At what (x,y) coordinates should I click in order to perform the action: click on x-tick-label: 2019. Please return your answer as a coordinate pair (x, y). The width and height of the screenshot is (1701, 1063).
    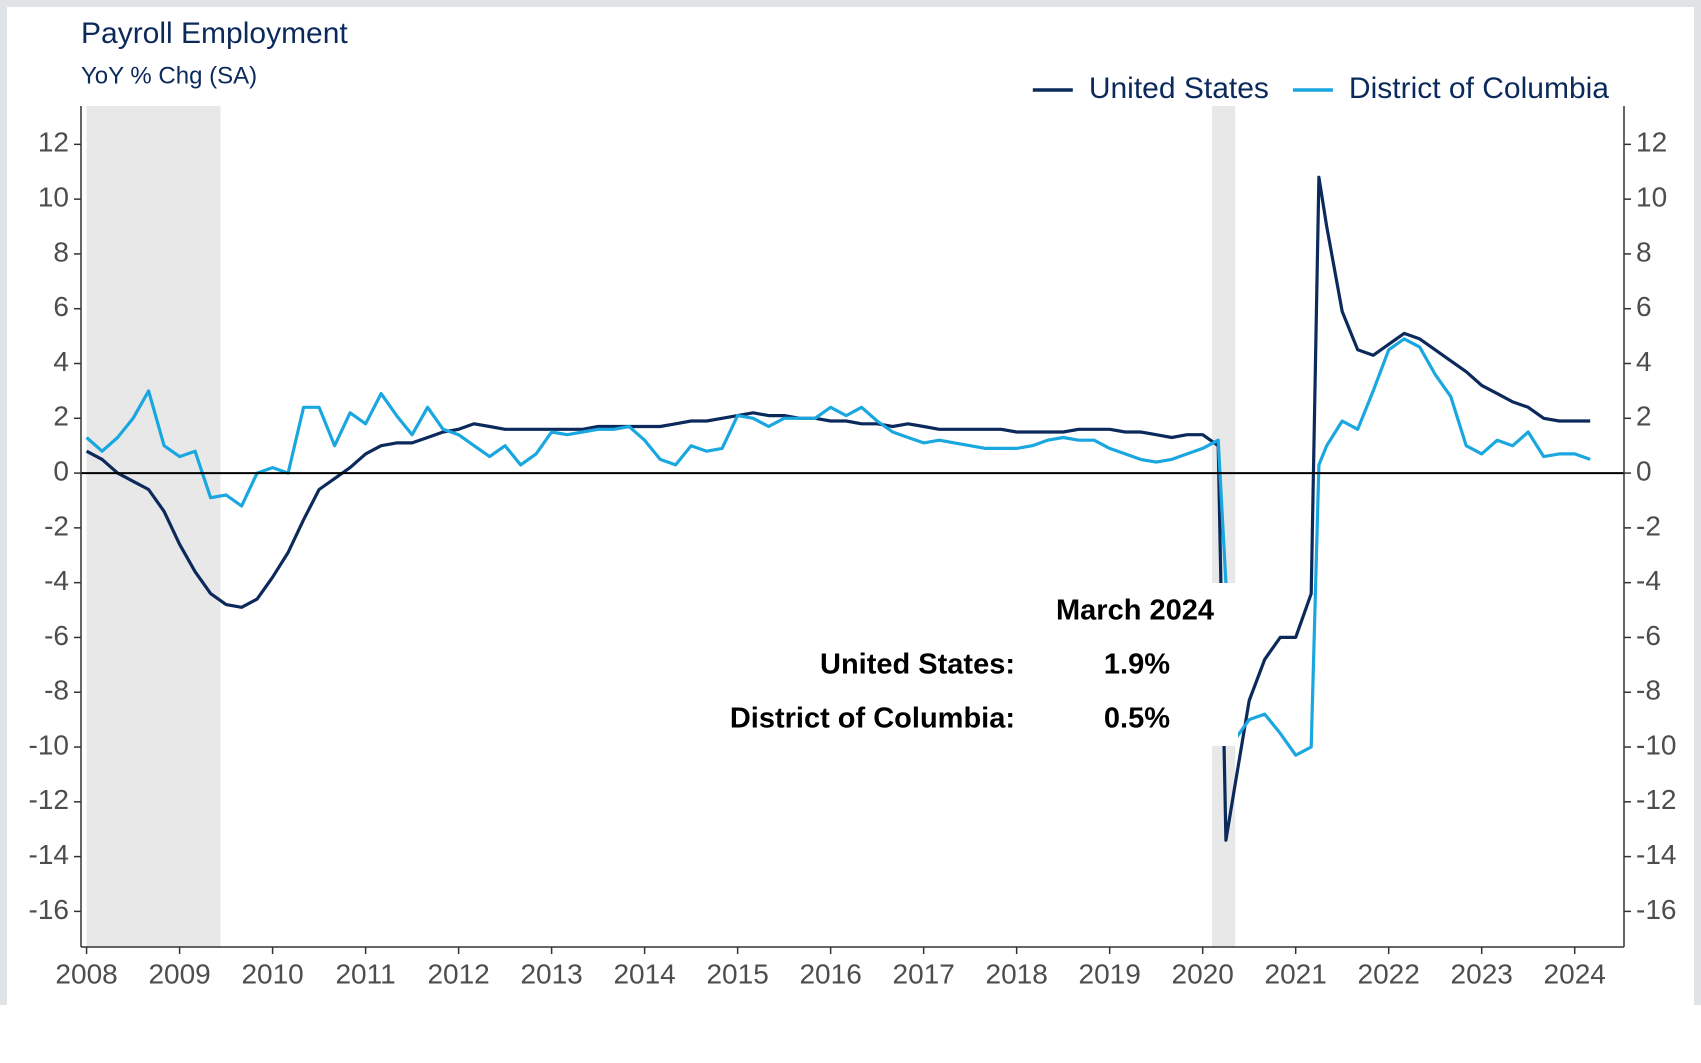
    Looking at the image, I should click on (1110, 973).